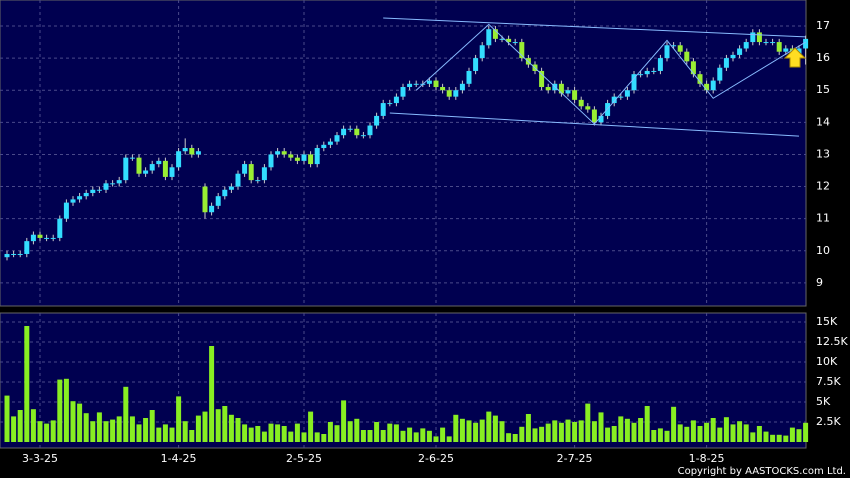 The image size is (850, 478). I want to click on y-tick-label: 12, so click(823, 186).